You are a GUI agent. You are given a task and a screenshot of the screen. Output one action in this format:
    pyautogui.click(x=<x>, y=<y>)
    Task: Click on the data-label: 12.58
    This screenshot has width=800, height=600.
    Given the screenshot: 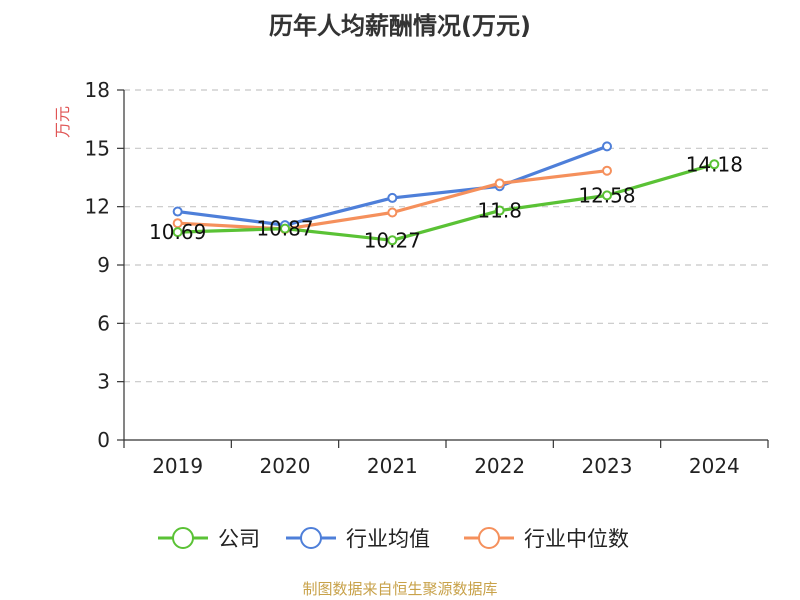 What is the action you would take?
    pyautogui.click(x=606, y=195)
    